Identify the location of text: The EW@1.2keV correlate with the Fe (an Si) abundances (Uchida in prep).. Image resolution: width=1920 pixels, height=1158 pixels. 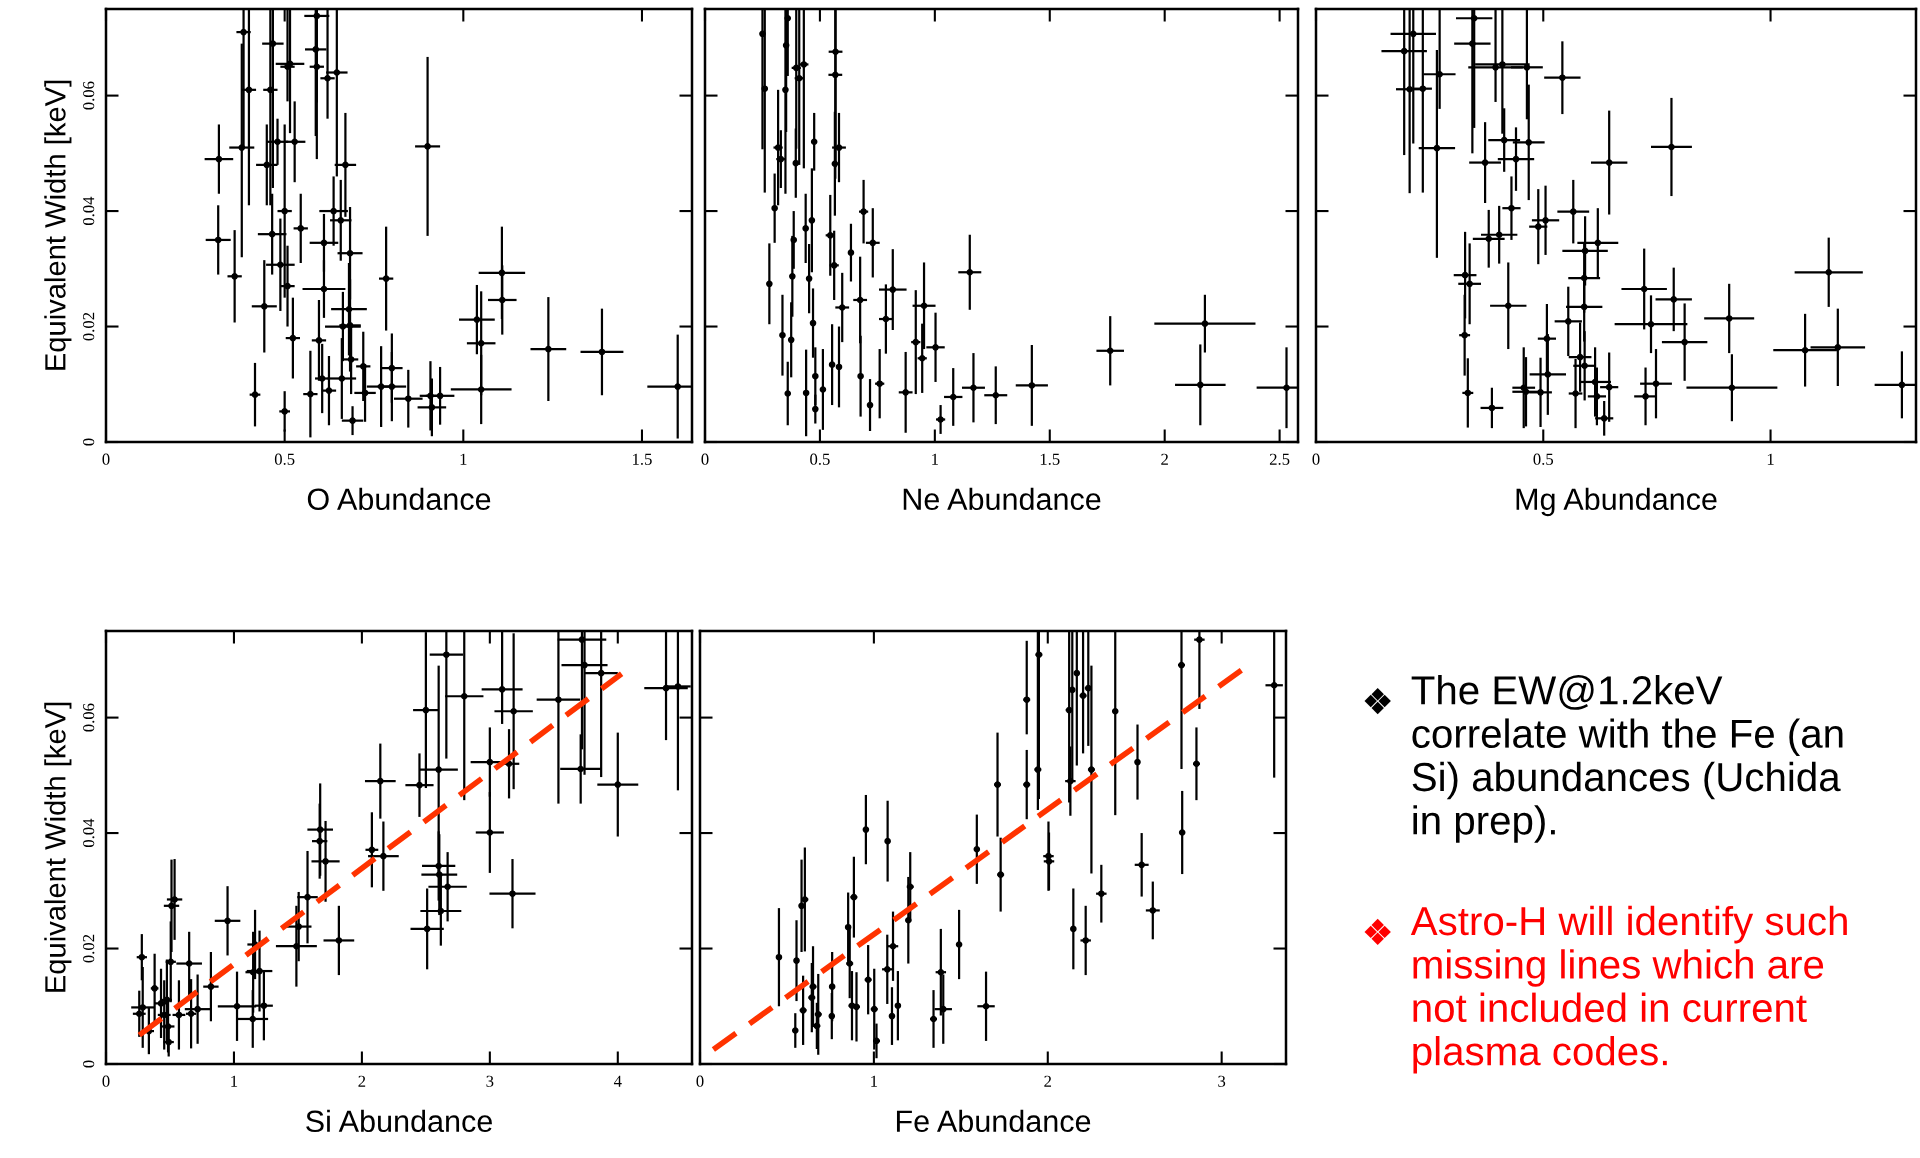
(1627, 759).